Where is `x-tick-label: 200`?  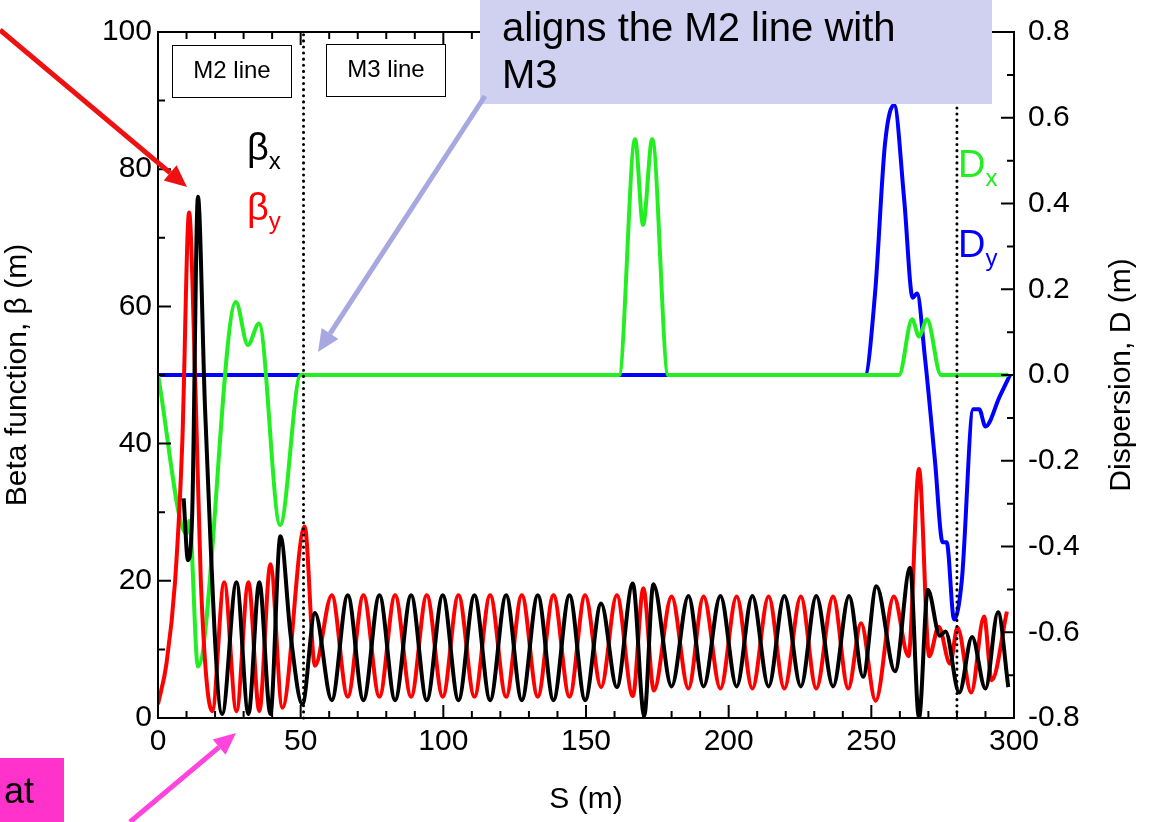 x-tick-label: 200 is located at coordinates (728, 740).